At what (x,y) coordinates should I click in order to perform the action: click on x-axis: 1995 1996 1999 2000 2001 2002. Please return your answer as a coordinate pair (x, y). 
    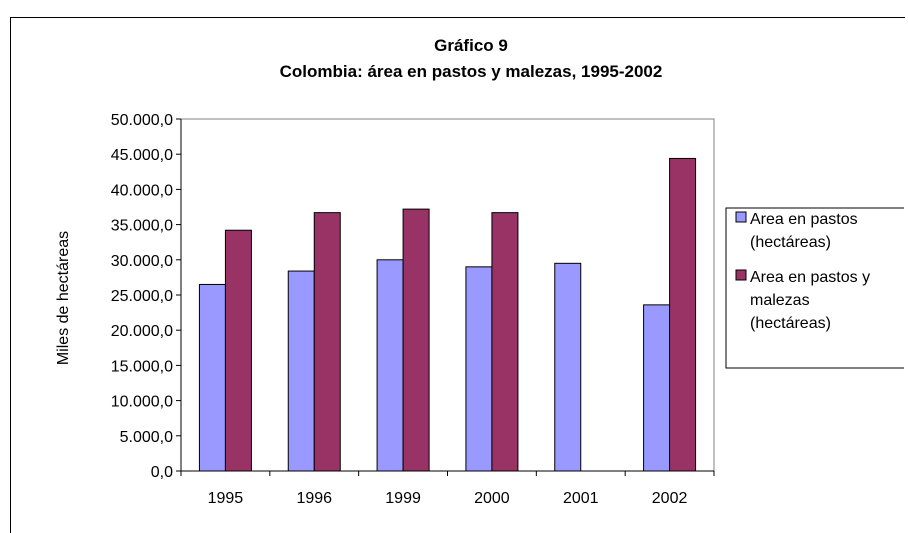
    Looking at the image, I should click on (447, 488).